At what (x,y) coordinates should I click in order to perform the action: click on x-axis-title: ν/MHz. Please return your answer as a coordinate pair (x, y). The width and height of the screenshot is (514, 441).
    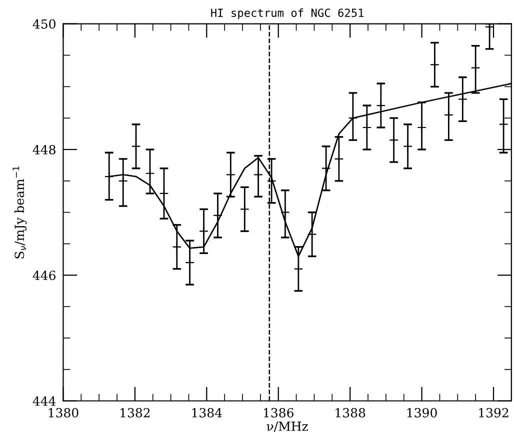
    Looking at the image, I should click on (287, 427).